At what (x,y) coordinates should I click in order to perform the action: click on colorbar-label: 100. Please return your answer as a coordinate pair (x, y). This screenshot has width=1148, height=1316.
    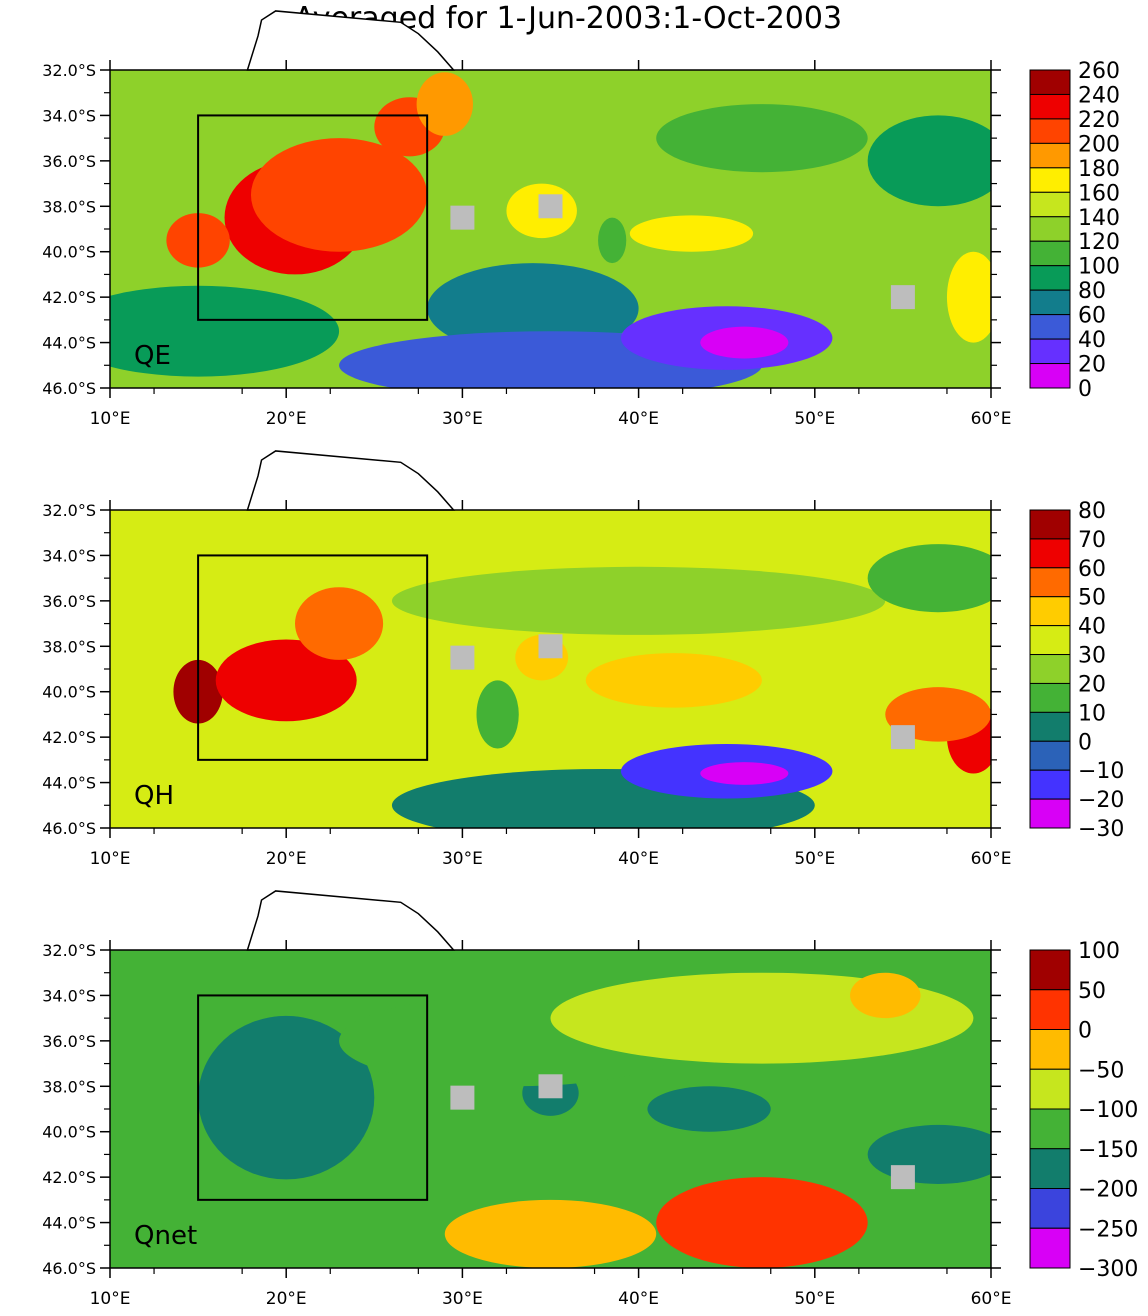
    Looking at the image, I should click on (1099, 267).